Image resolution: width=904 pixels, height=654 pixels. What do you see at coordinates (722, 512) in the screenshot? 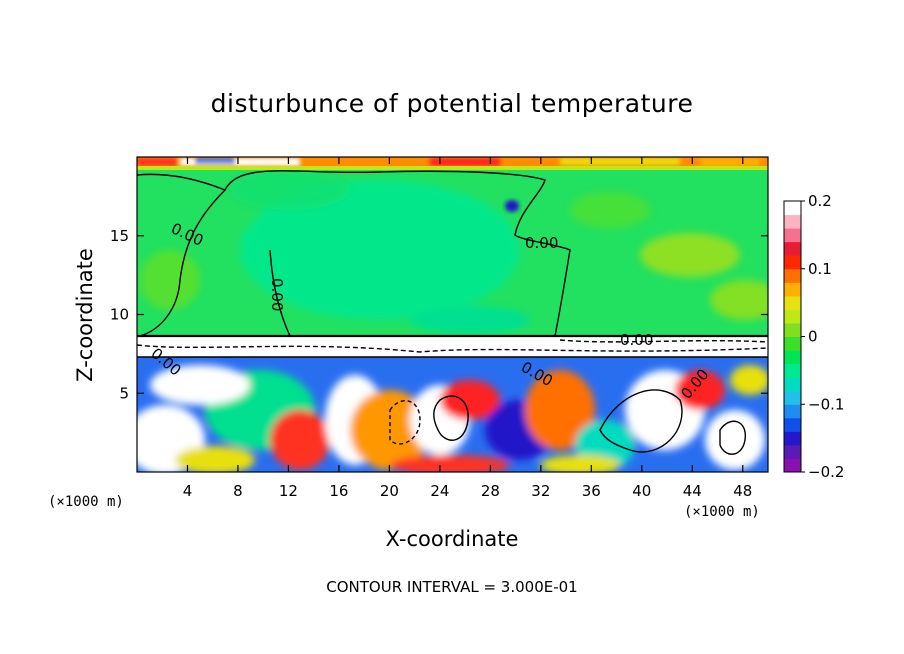
I see `x-unit-right: (×1000 m)` at bounding box center [722, 512].